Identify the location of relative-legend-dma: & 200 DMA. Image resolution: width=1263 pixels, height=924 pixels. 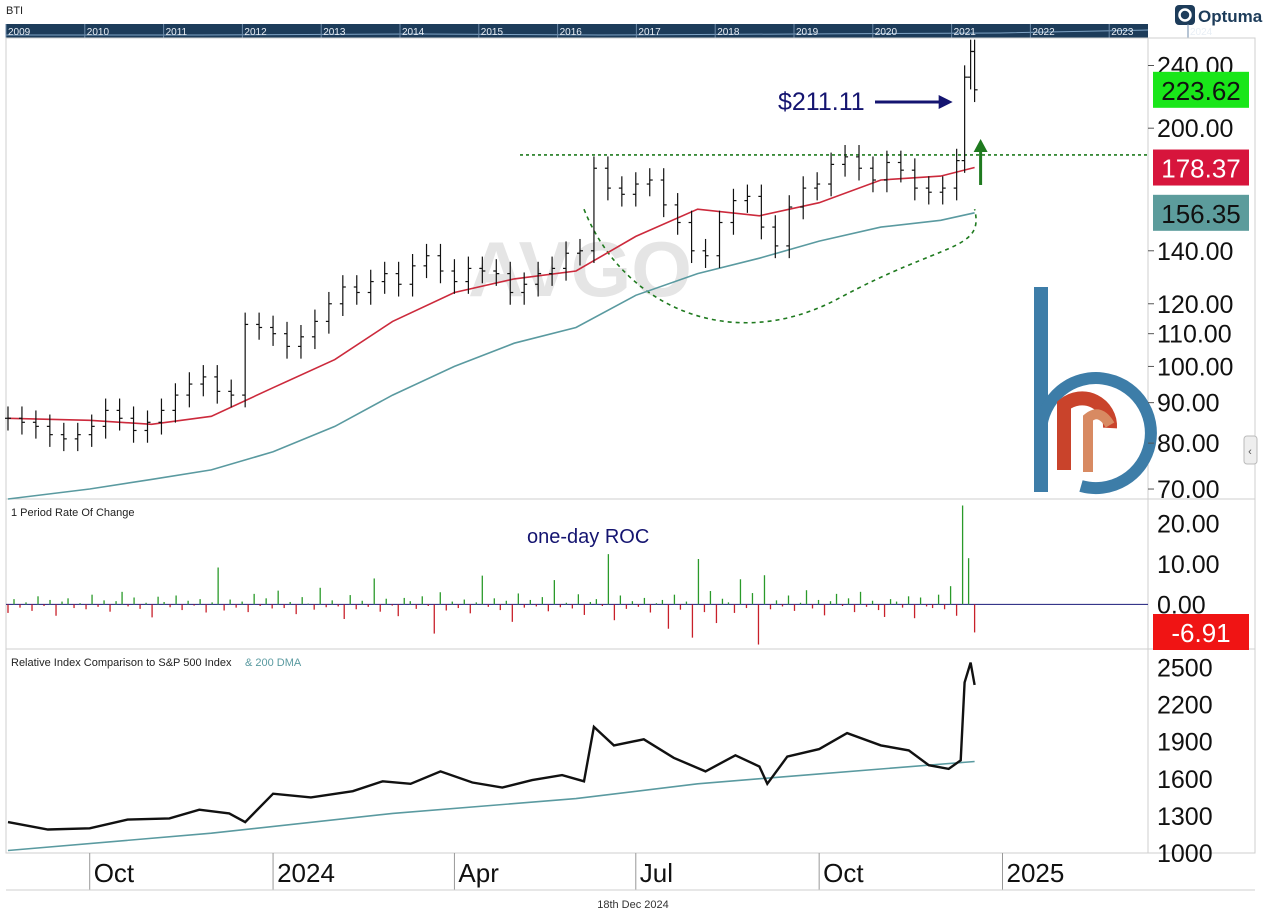
(273, 663).